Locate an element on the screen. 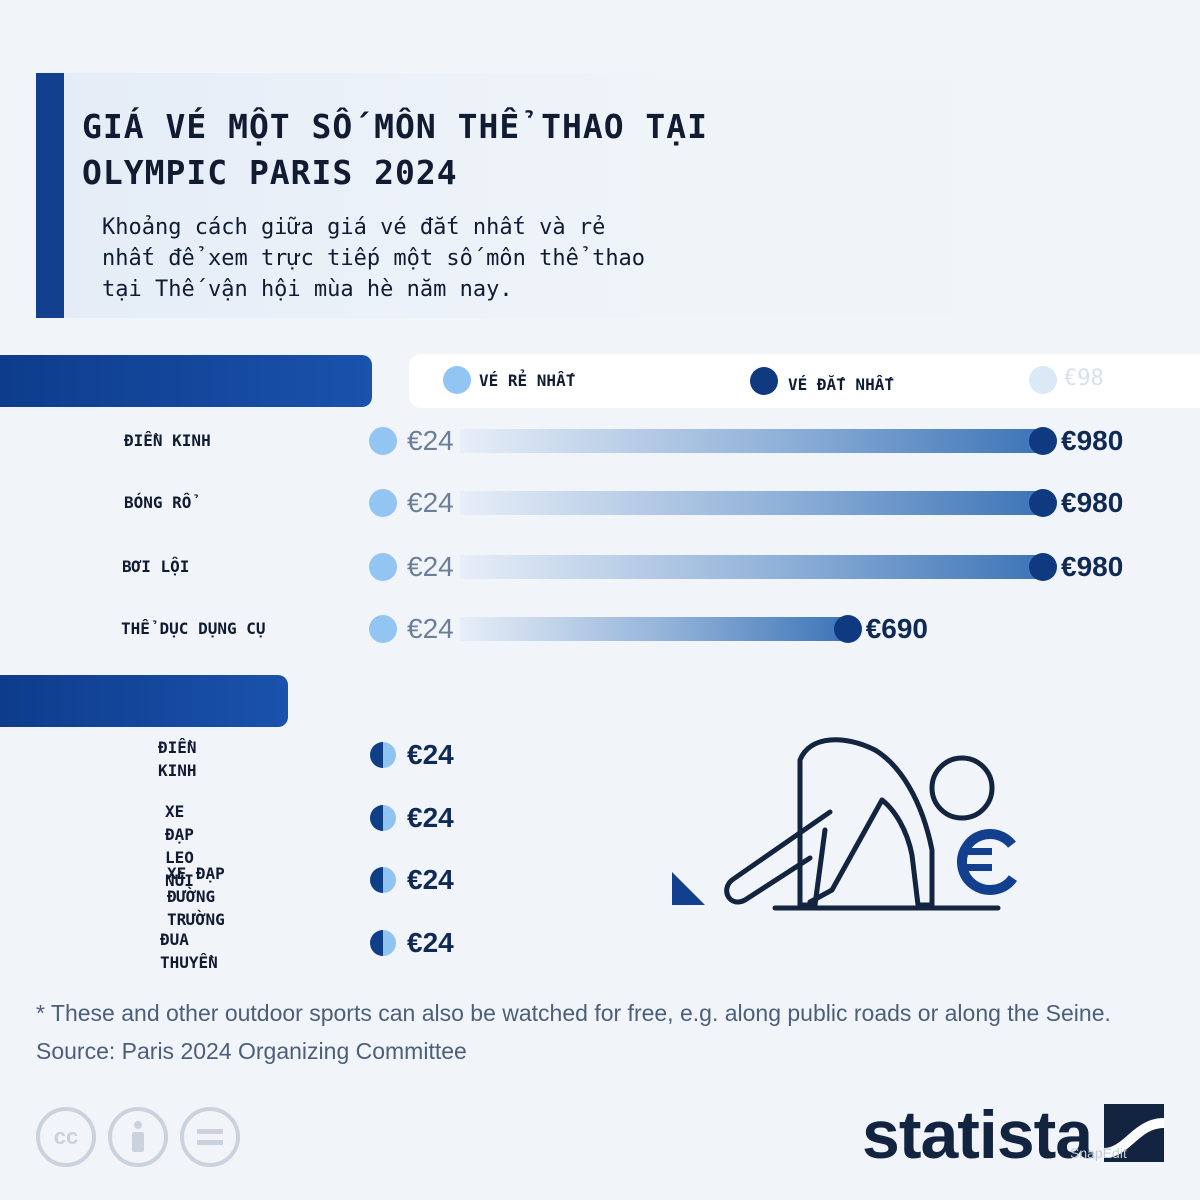 The image size is (1200, 1200). title-accent-bar is located at coordinates (50, 195).